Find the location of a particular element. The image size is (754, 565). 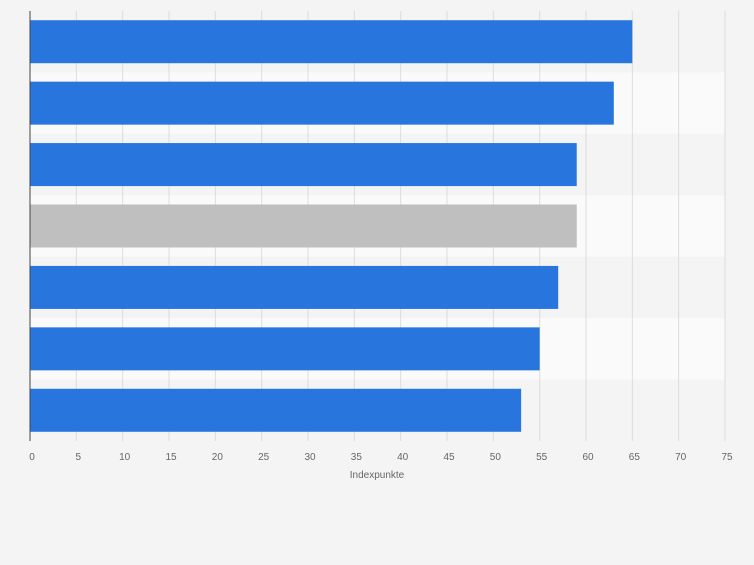

x-tick-label: 45 is located at coordinates (449, 457).